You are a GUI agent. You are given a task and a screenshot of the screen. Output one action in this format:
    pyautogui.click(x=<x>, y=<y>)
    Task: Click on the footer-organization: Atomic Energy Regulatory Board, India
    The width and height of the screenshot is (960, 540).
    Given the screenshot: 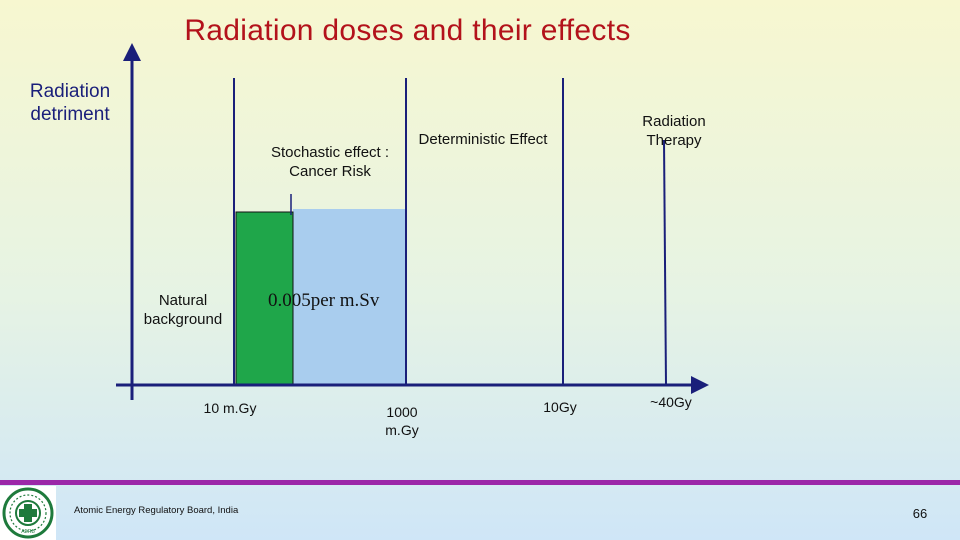 What is the action you would take?
    pyautogui.click(x=156, y=510)
    